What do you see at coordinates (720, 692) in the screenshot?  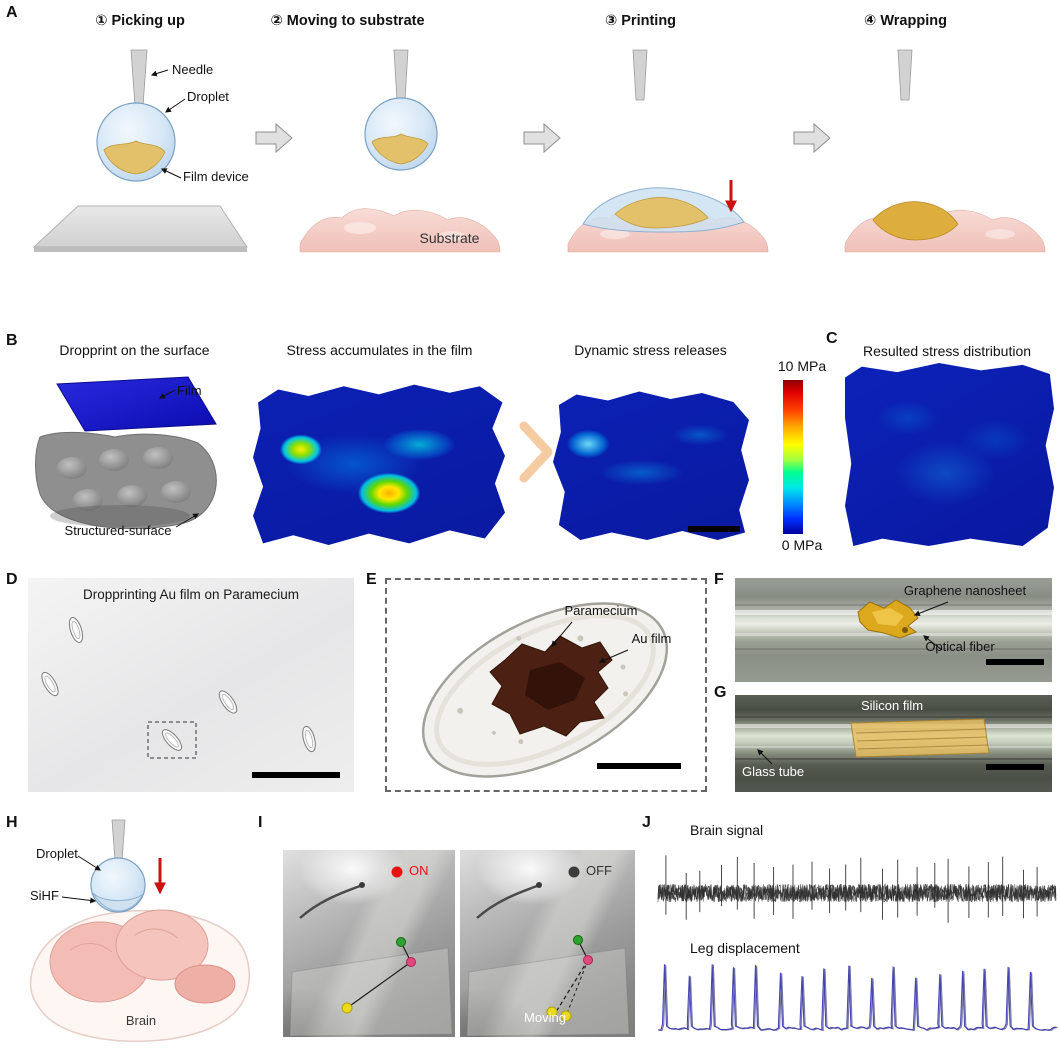 I see `panel-label-g: G` at bounding box center [720, 692].